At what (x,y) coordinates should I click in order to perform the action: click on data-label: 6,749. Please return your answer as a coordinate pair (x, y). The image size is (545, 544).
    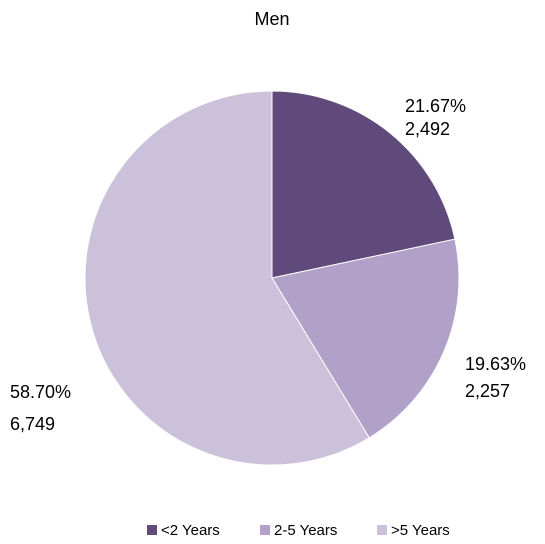
    Looking at the image, I should click on (32, 424).